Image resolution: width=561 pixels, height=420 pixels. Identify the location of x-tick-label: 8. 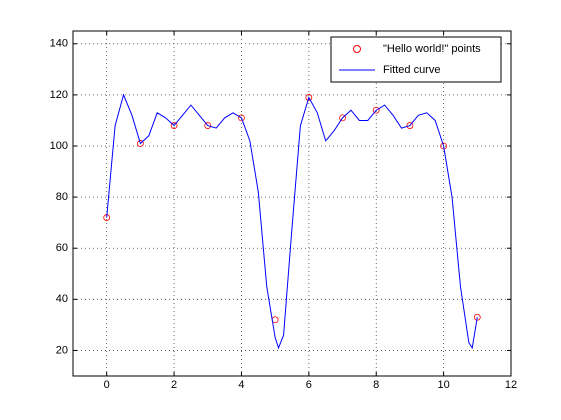
(376, 385).